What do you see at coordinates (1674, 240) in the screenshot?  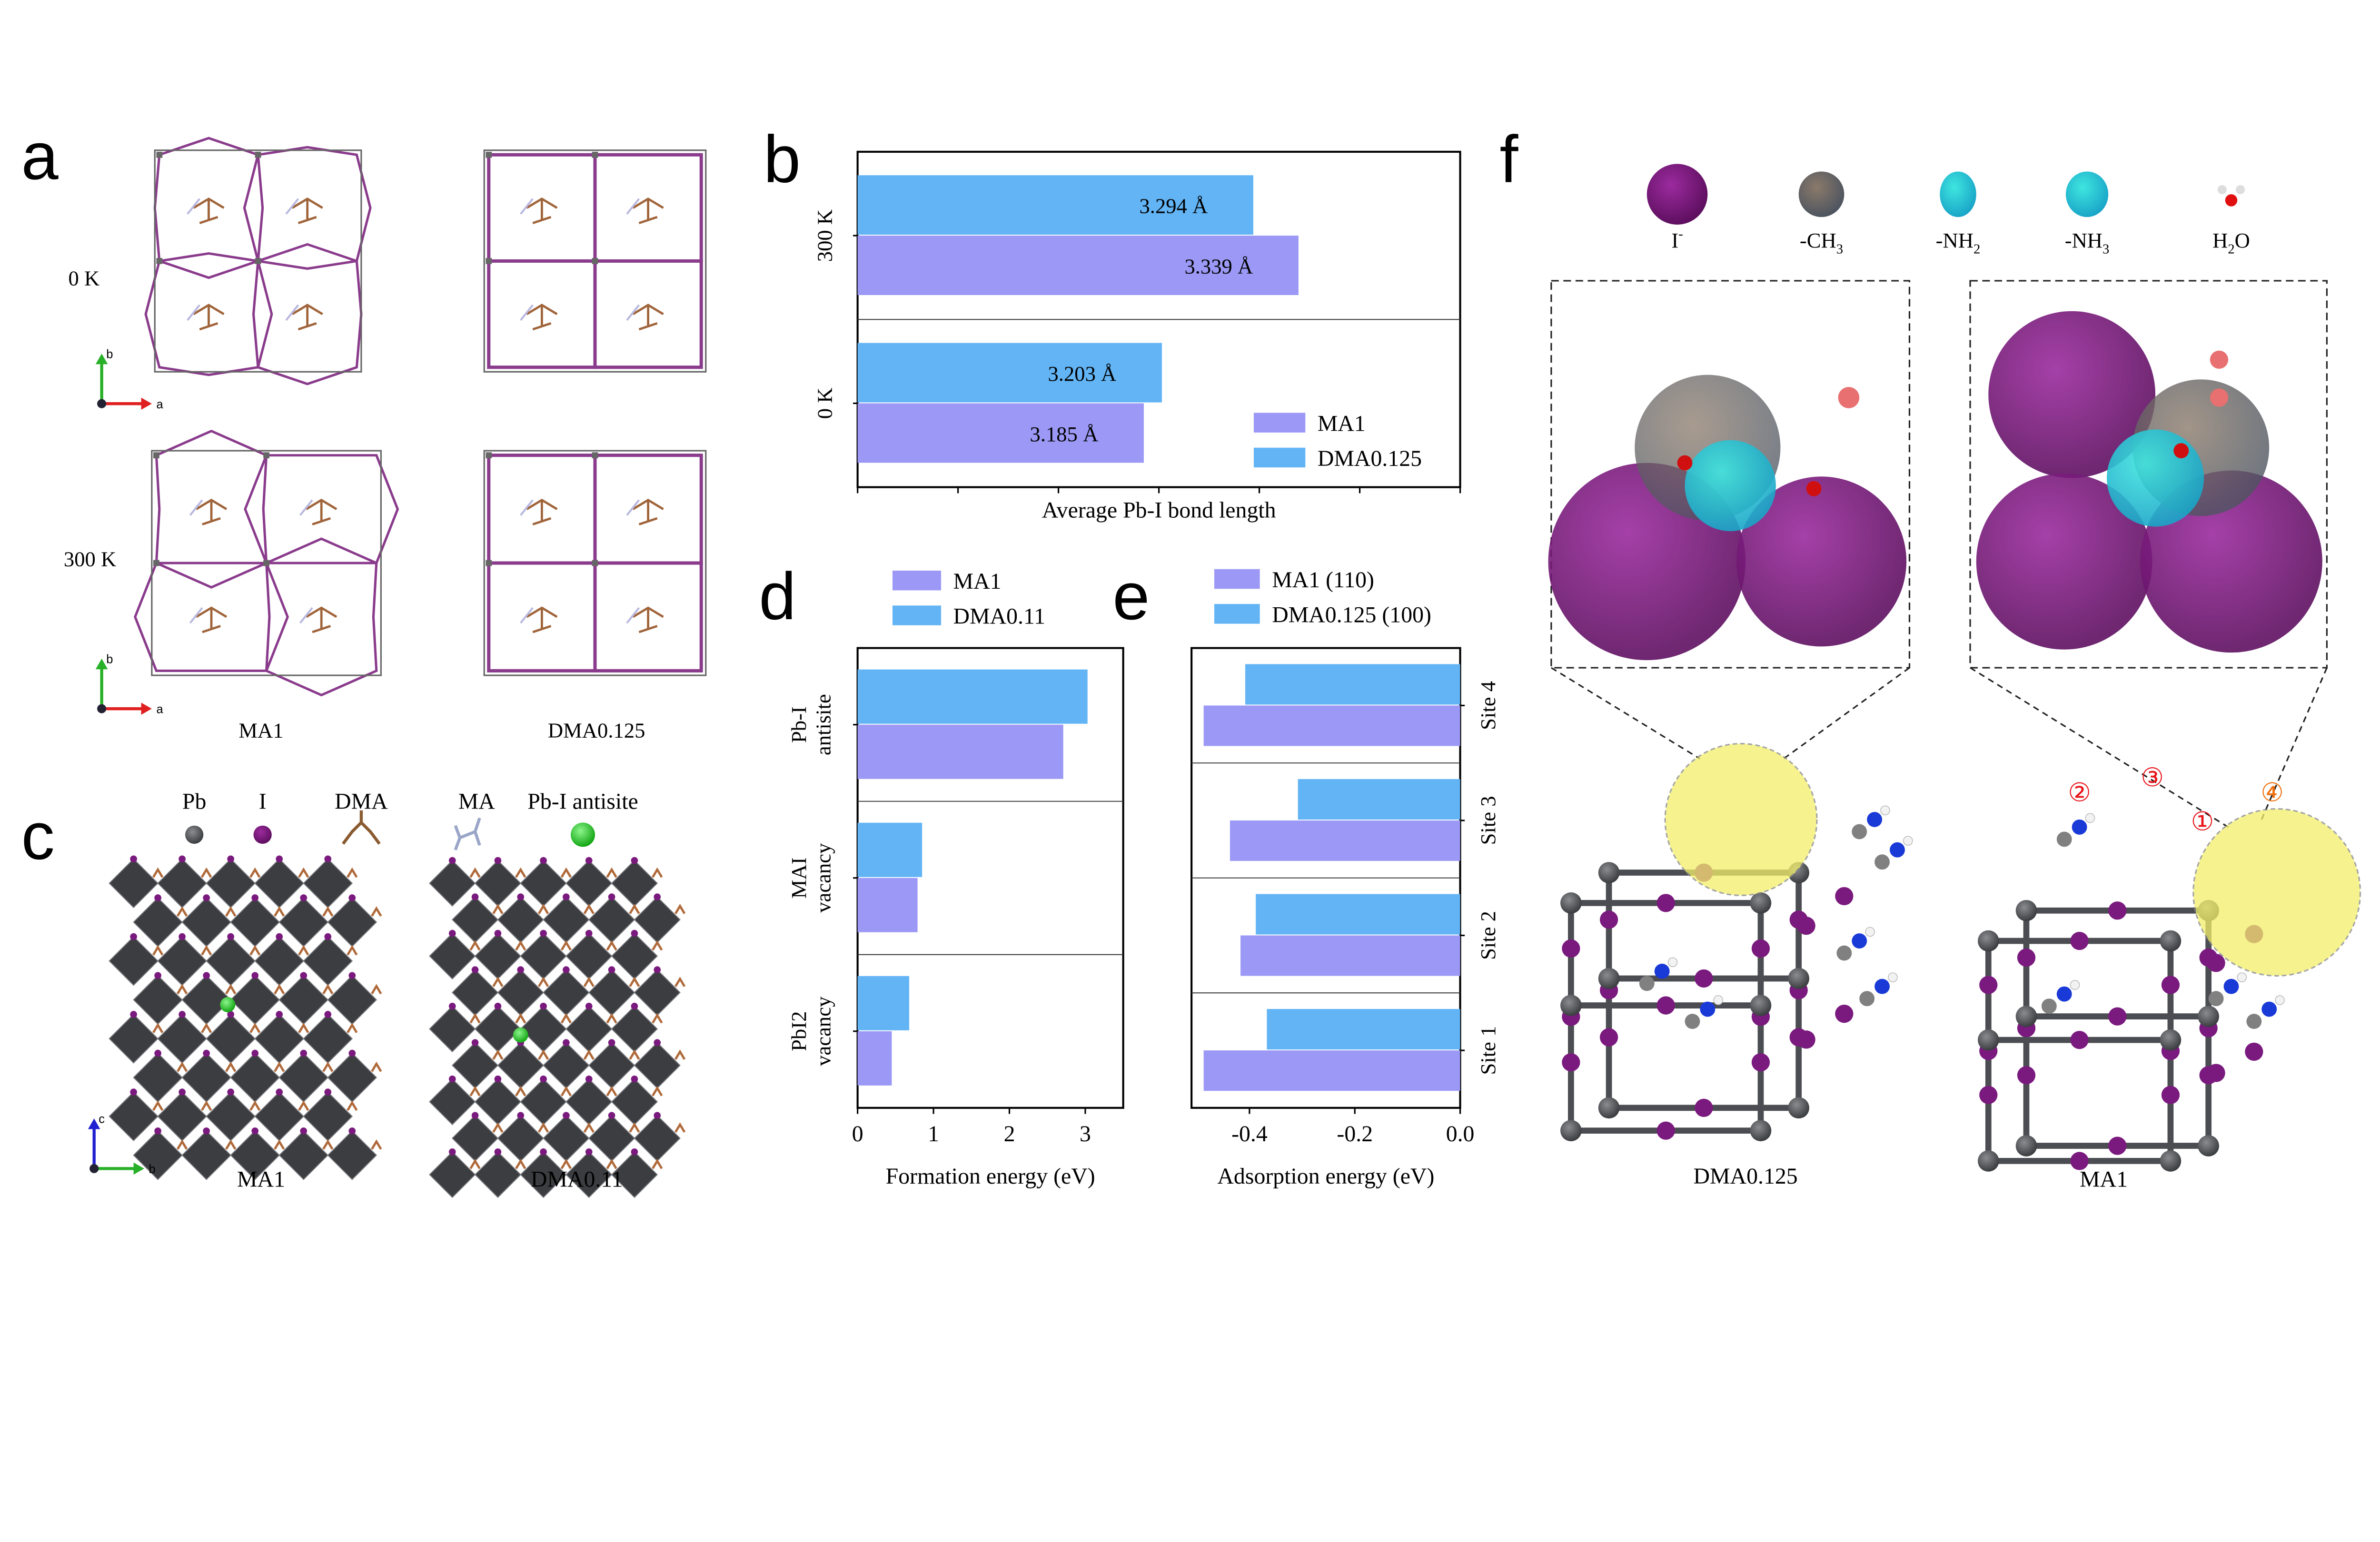 I see `legend-label-main: I` at bounding box center [1674, 240].